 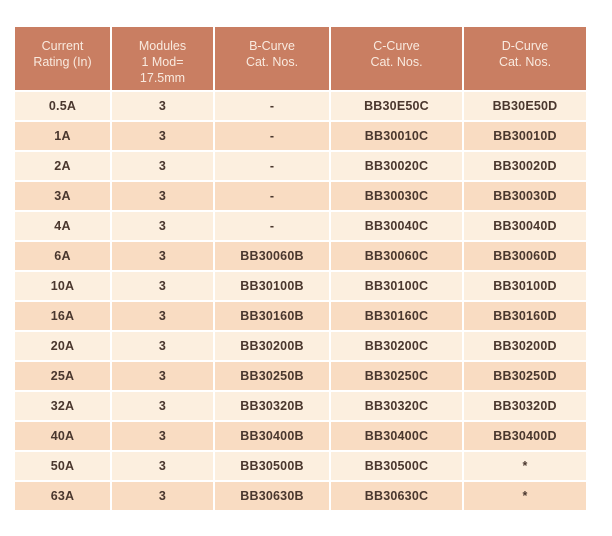 I want to click on table-row: 0.5A 3 - BB30E50C BB30E50D, so click(x=300, y=106).